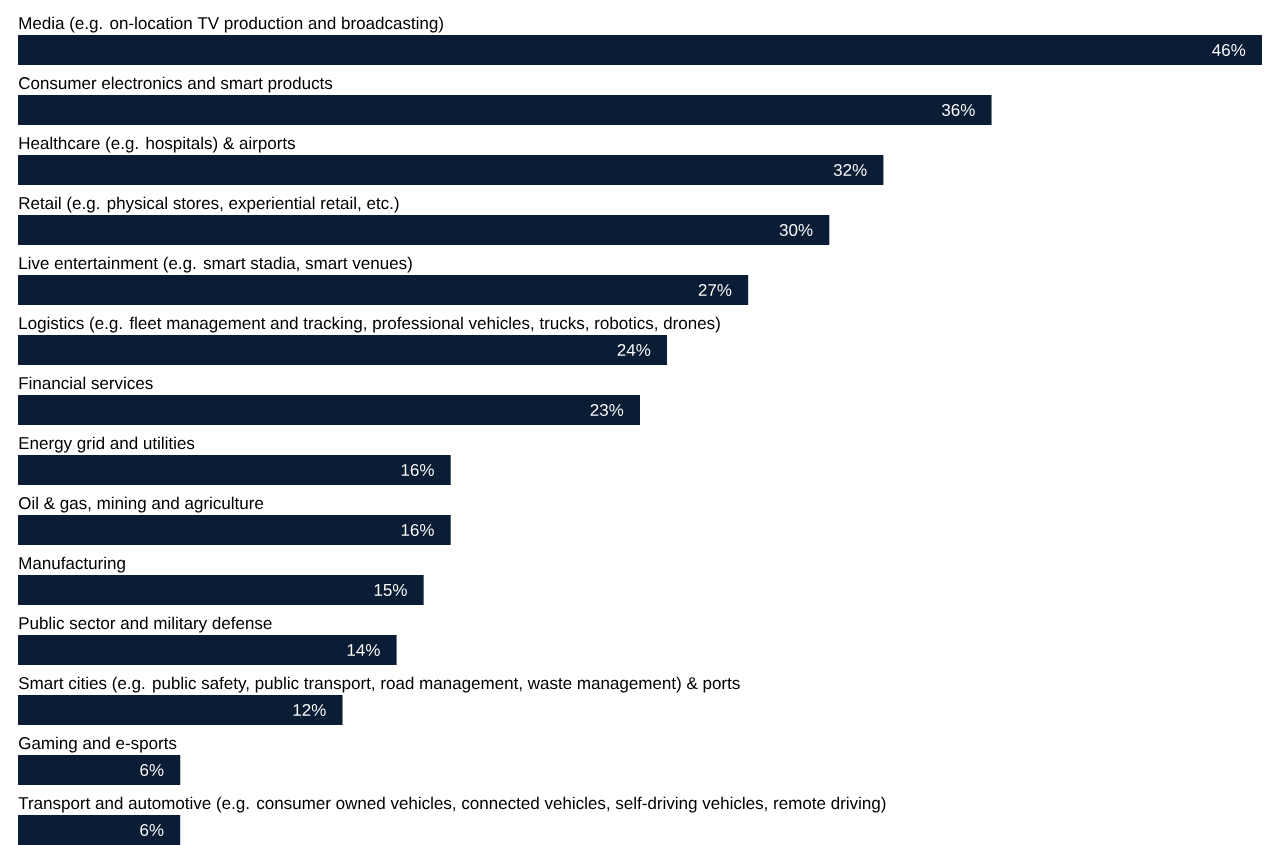 This screenshot has width=1266, height=845. Describe the element at coordinates (850, 170) in the screenshot. I see `data-label: 32%` at that location.